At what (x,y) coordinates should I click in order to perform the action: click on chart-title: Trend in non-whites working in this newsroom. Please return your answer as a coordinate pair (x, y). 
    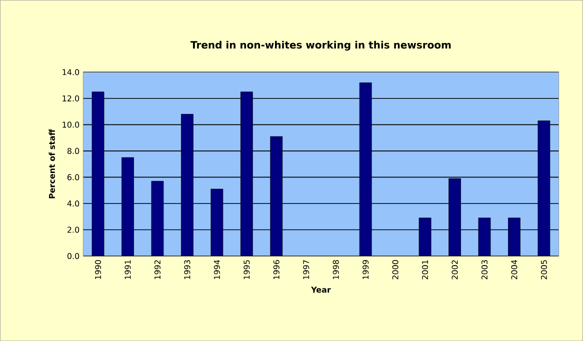
    Looking at the image, I should click on (320, 45).